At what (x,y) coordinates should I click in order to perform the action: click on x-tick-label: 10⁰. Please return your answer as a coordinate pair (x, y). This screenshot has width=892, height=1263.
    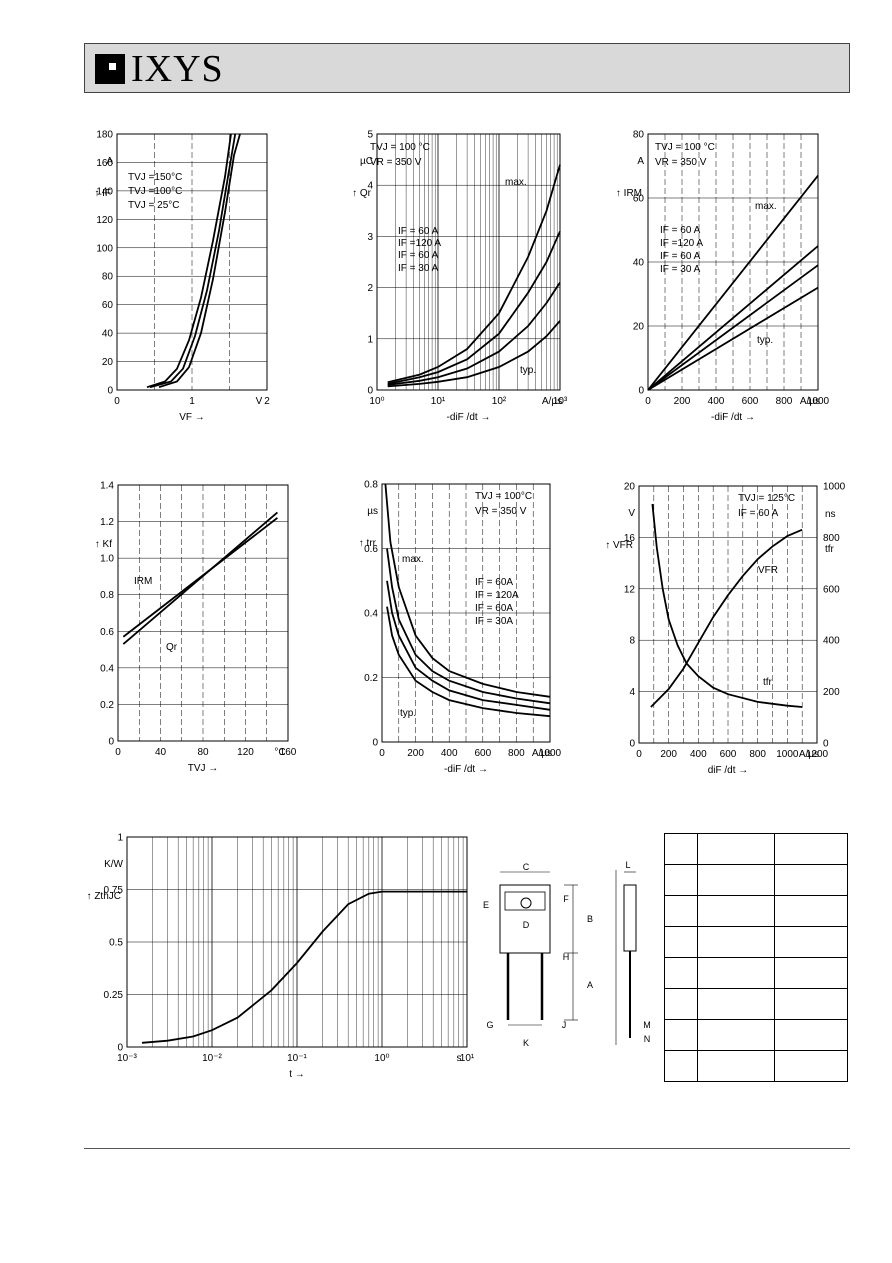
    Looking at the image, I should click on (381, 1058).